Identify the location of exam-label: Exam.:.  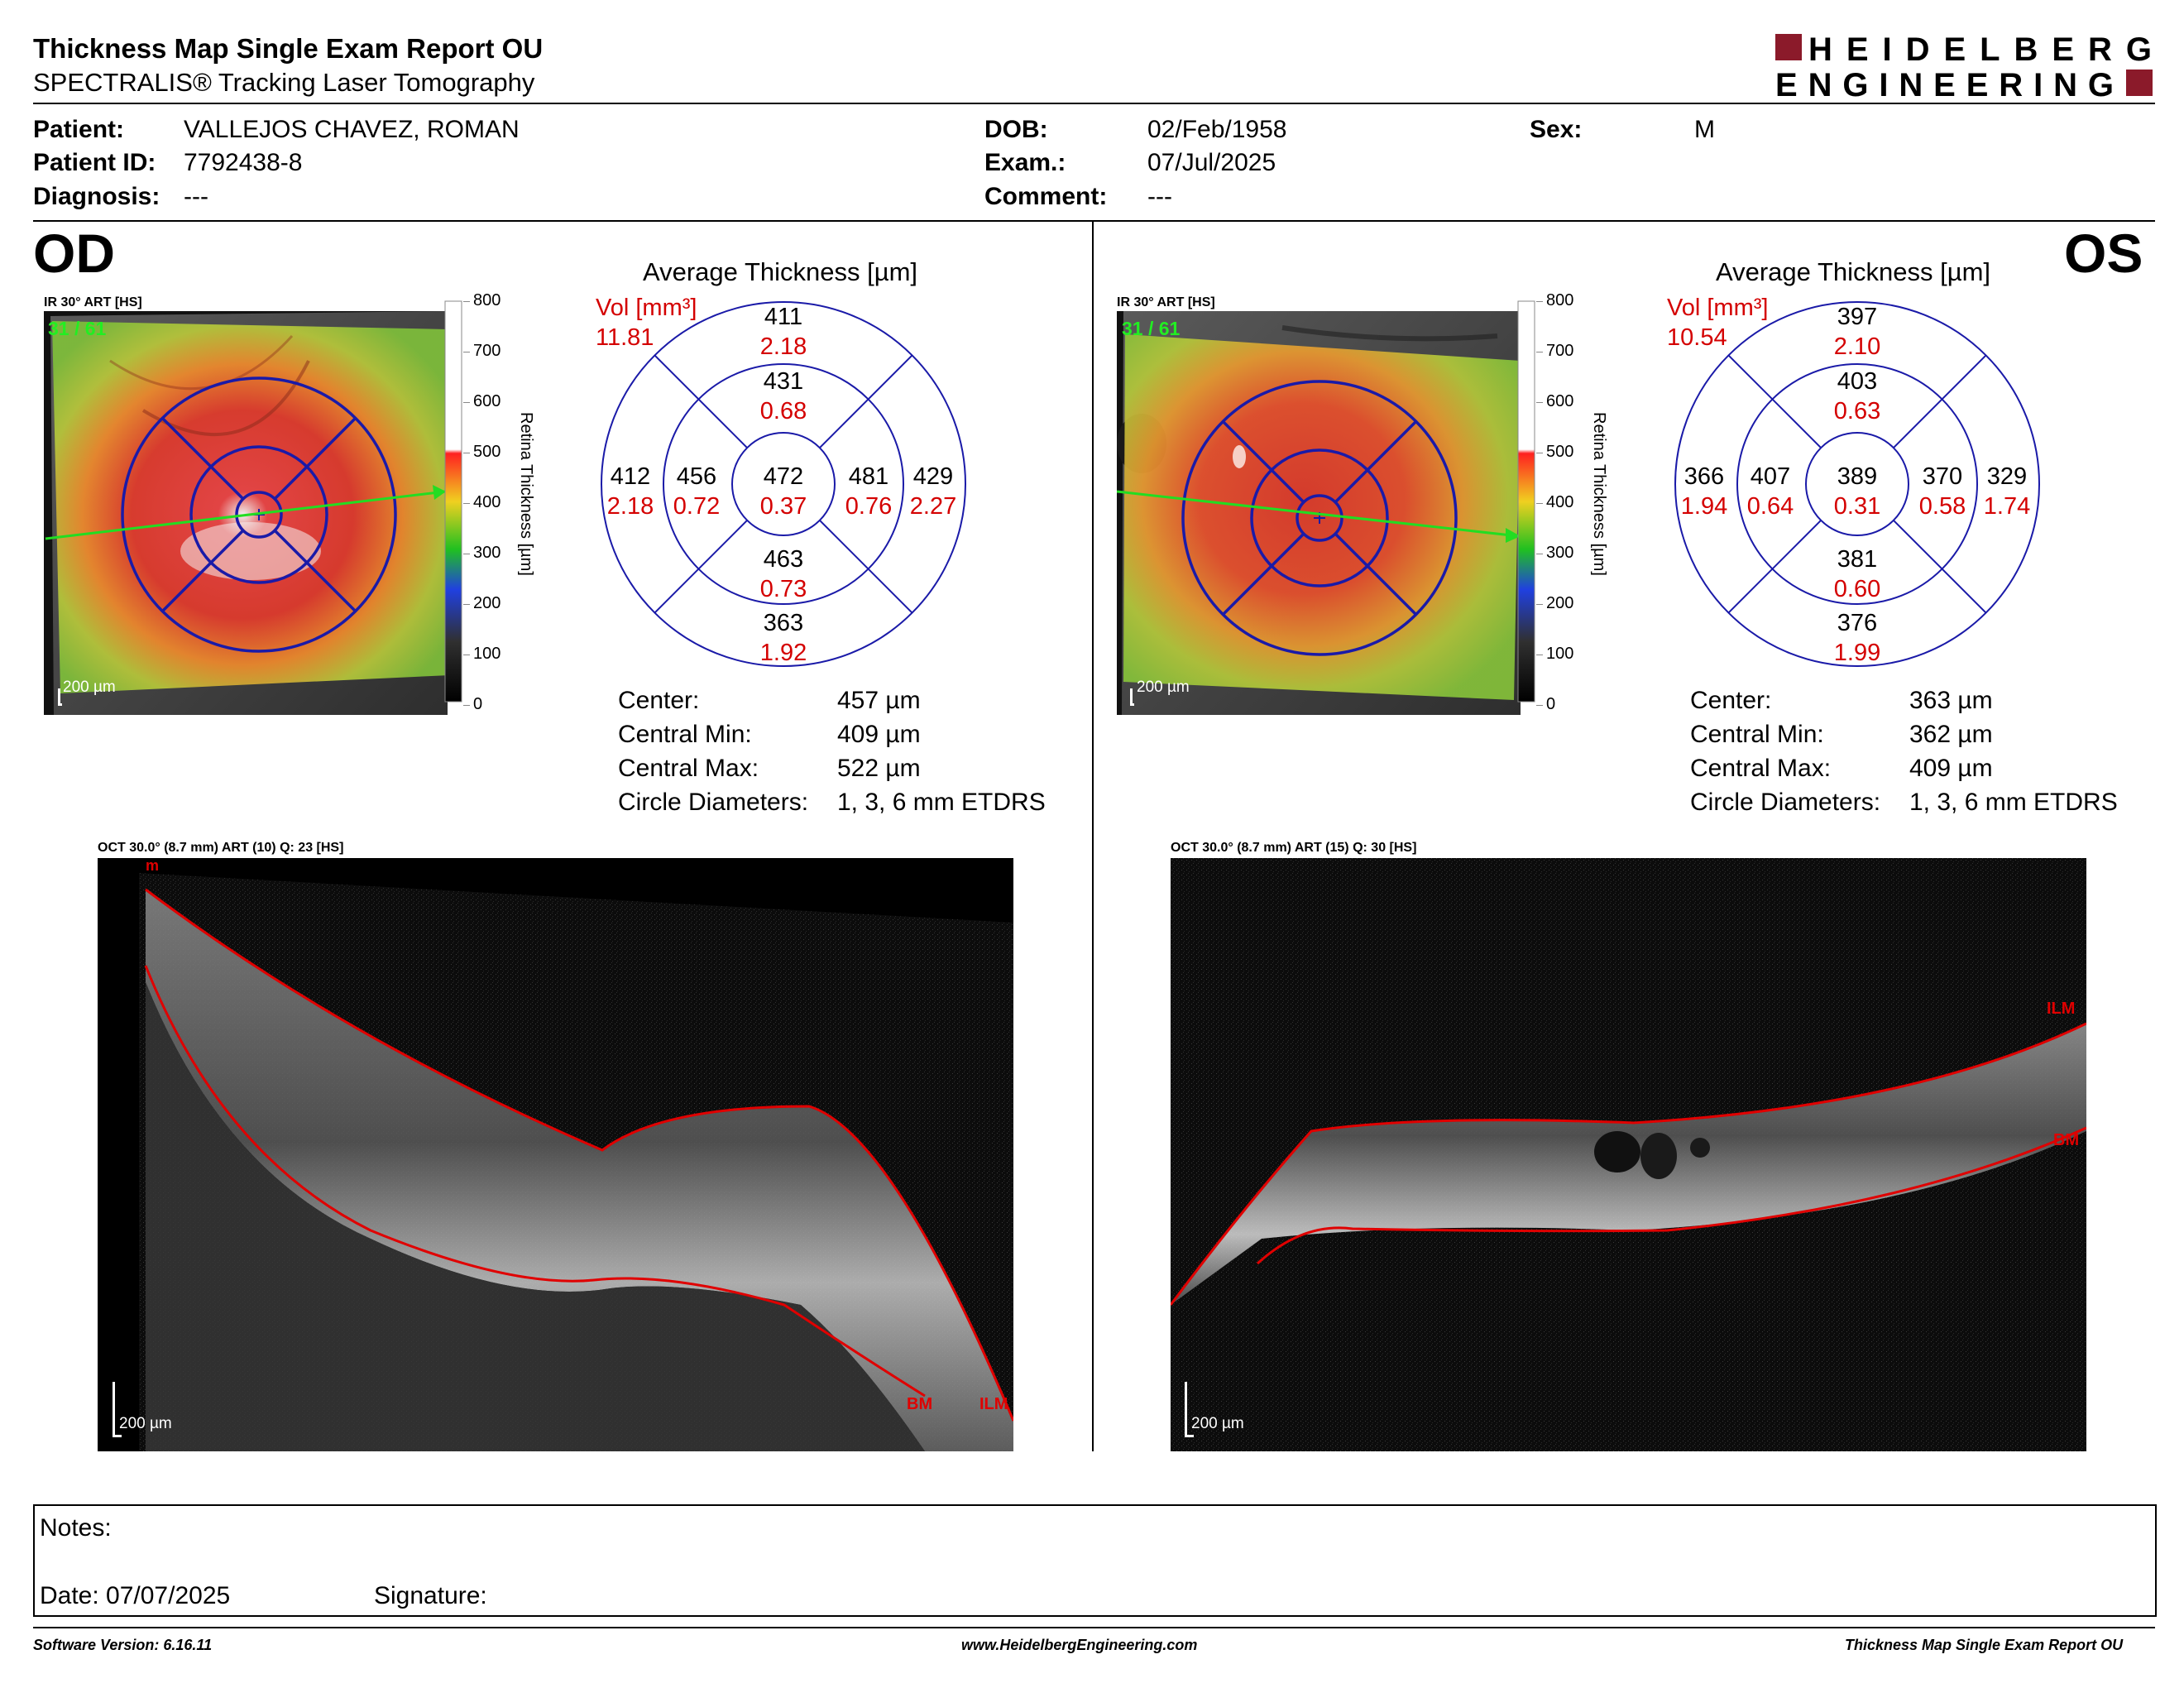
(1025, 162).